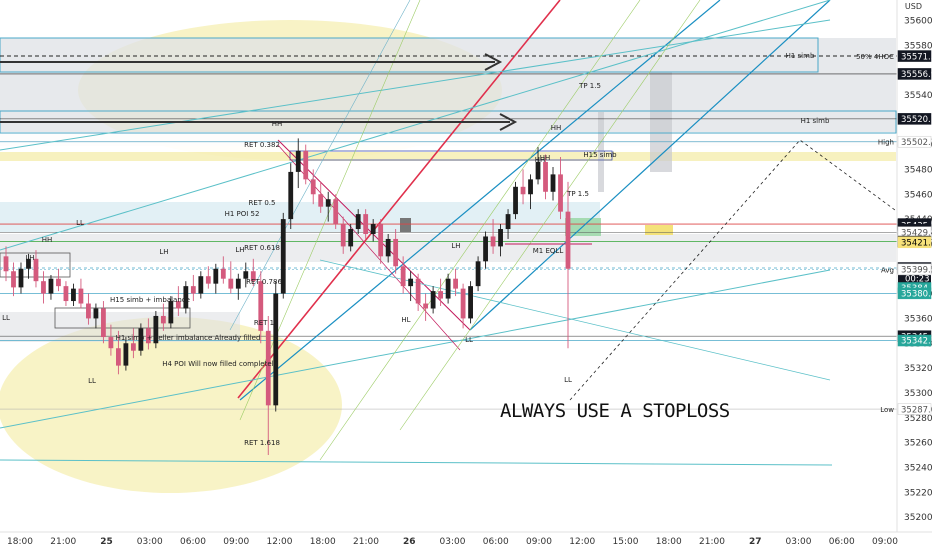 This screenshot has height=550, width=932. I want to click on chart-annotation: RET 1.618, so click(262, 443).